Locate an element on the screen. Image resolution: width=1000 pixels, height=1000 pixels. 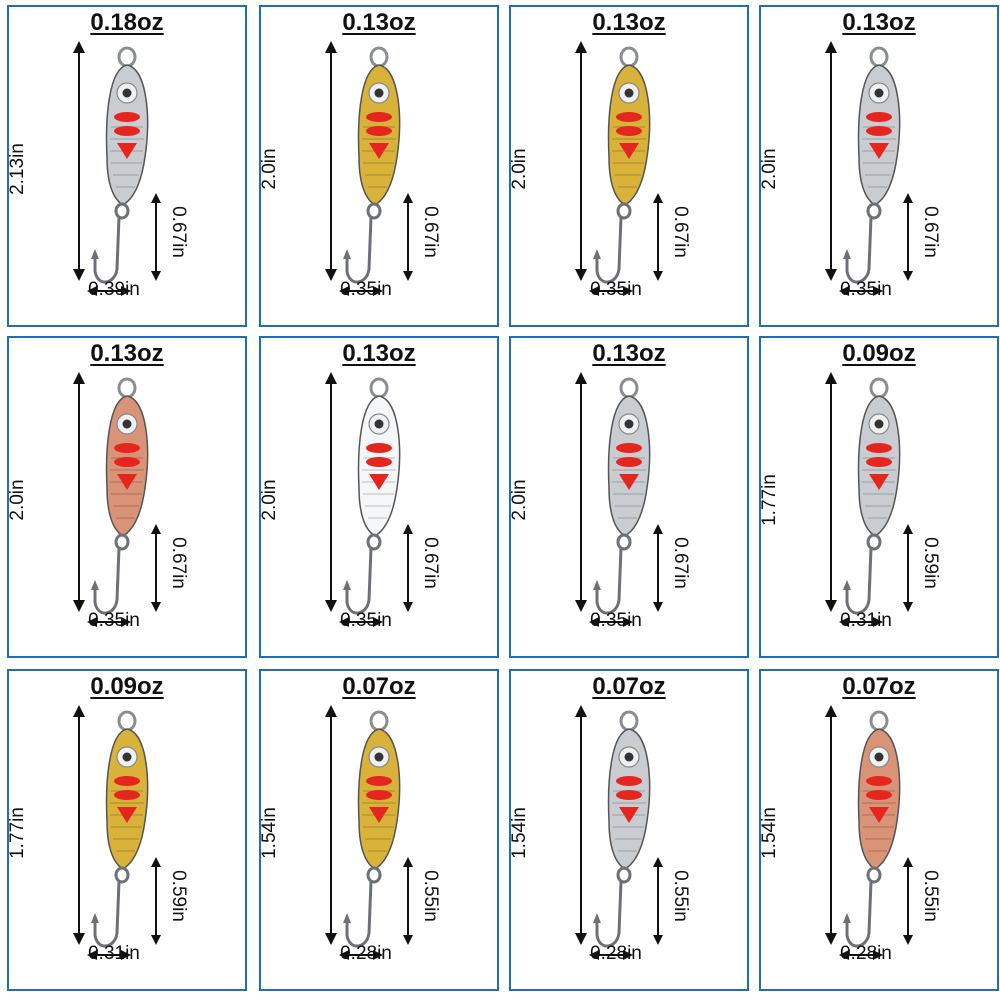
weight-label: 0.09oz is located at coordinates (879, 353).